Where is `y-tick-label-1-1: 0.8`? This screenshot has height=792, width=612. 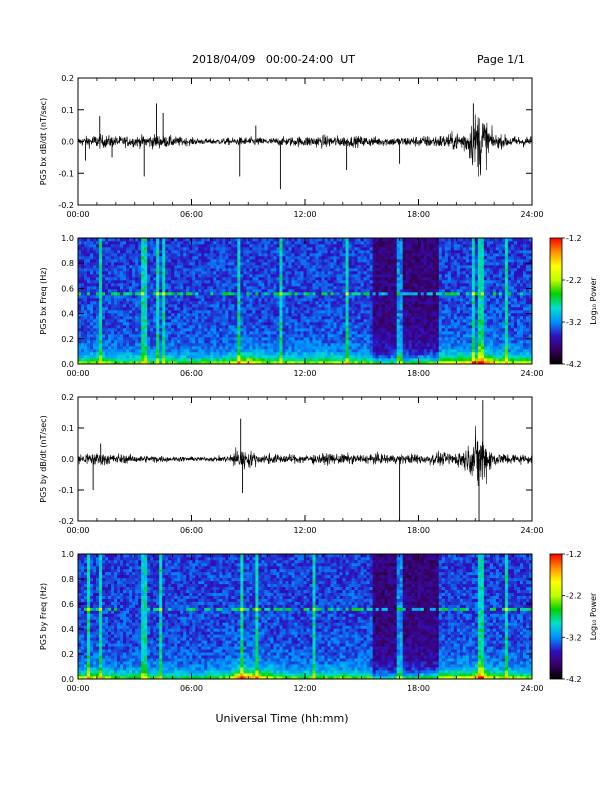
y-tick-label-1-1: 0.8 is located at coordinates (67, 263).